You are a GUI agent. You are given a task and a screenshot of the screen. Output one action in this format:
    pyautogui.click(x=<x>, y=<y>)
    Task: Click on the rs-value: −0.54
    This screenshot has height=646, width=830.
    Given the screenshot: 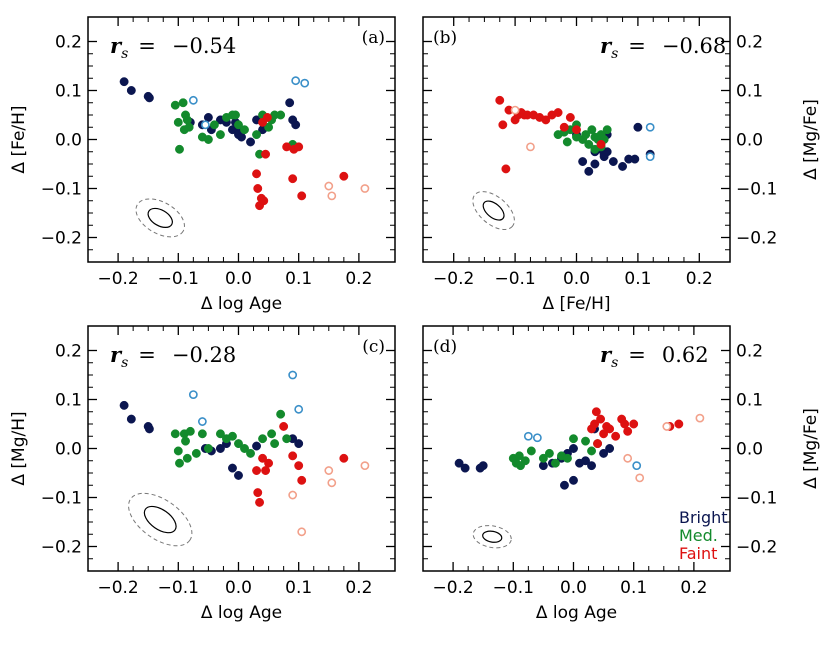 What is the action you would take?
    pyautogui.click(x=204, y=46)
    